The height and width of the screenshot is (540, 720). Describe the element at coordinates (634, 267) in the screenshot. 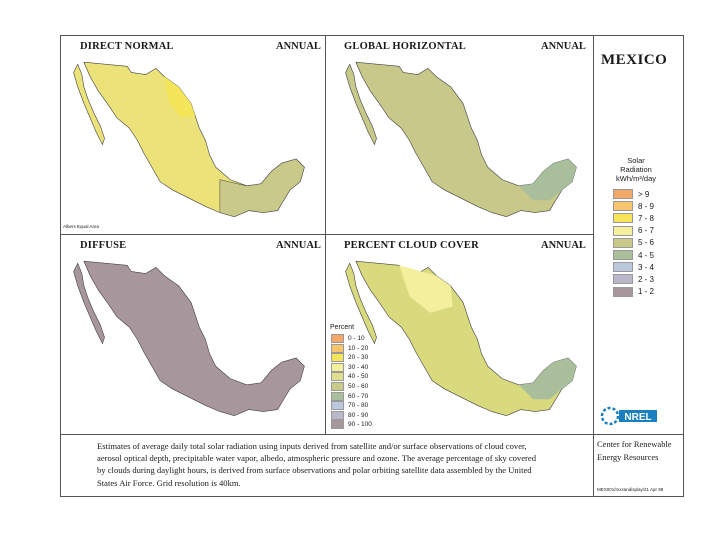

I see `solar-legend-item: 3 - 4` at that location.